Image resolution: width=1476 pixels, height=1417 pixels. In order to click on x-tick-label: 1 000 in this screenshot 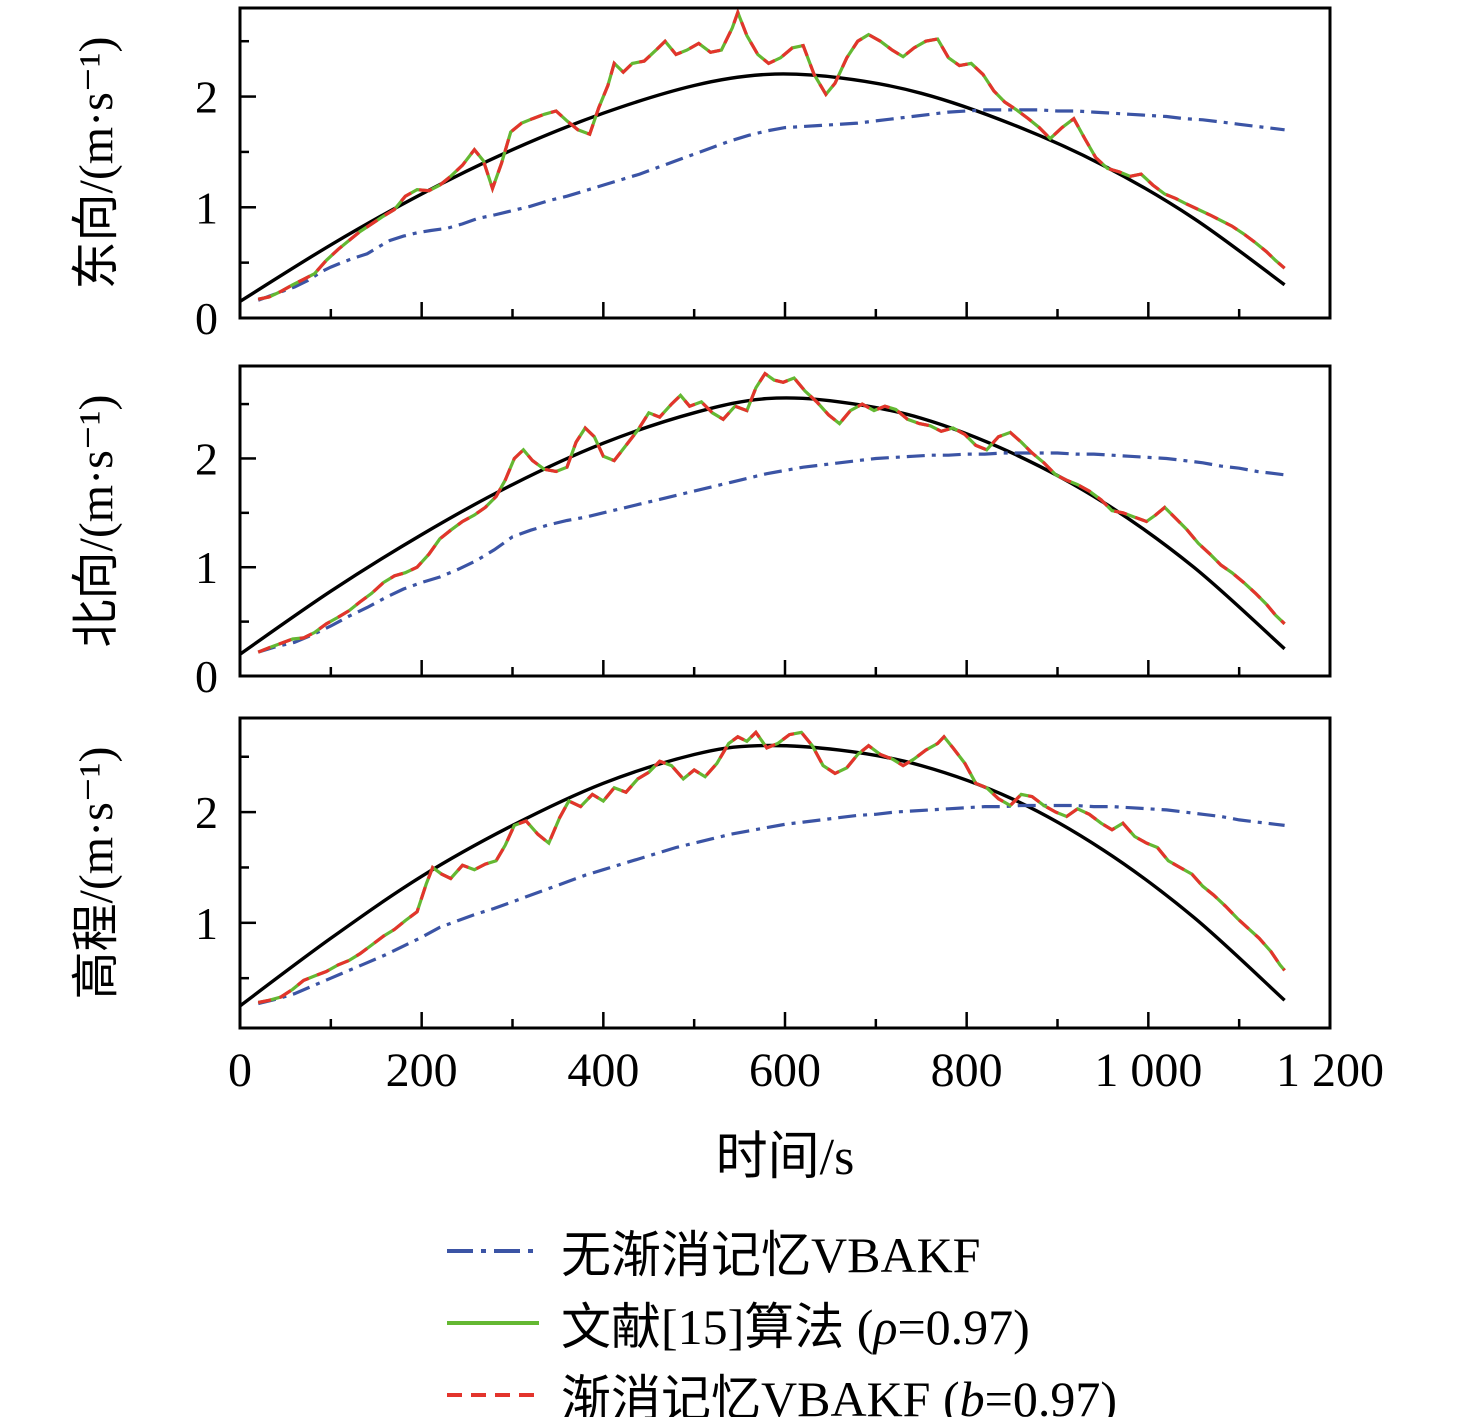, I will do `click(1148, 1070)`.